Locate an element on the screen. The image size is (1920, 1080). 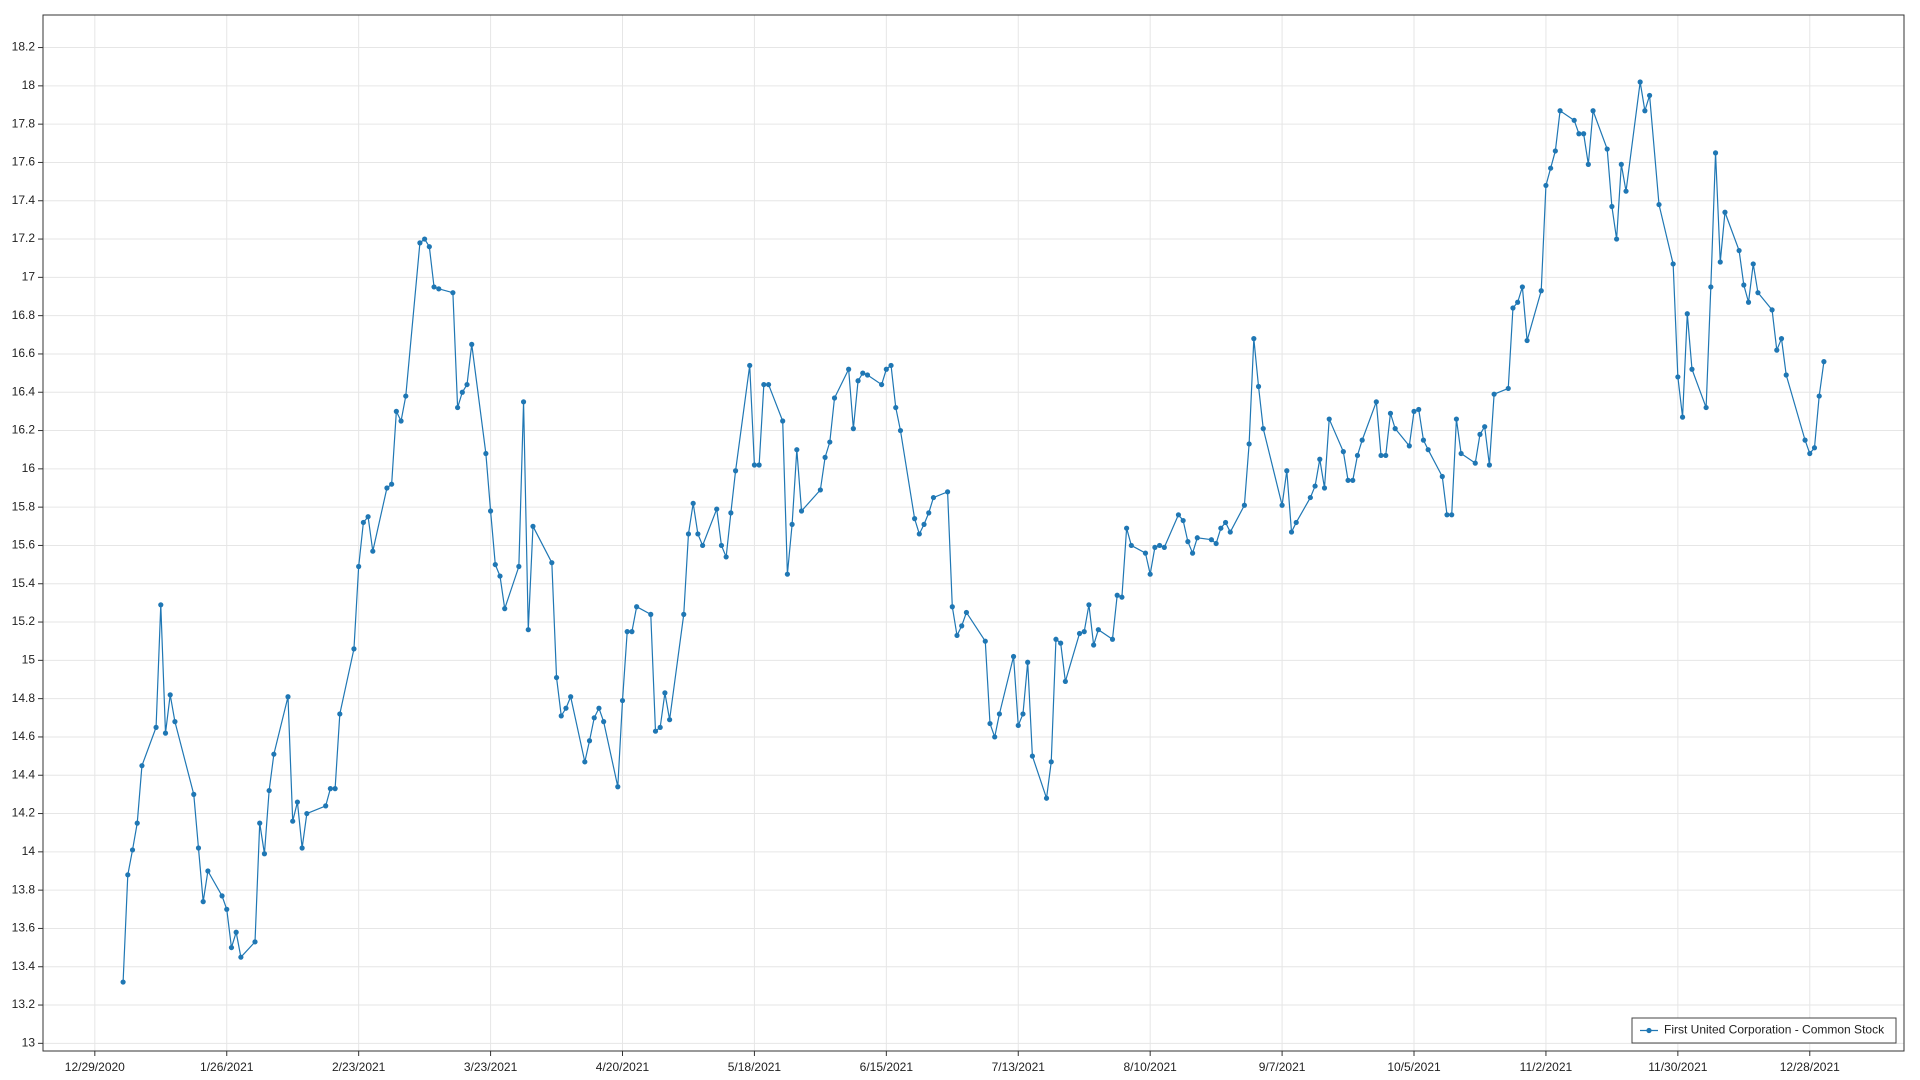
x-tick-label: 2/23/2021 is located at coordinates (359, 1067).